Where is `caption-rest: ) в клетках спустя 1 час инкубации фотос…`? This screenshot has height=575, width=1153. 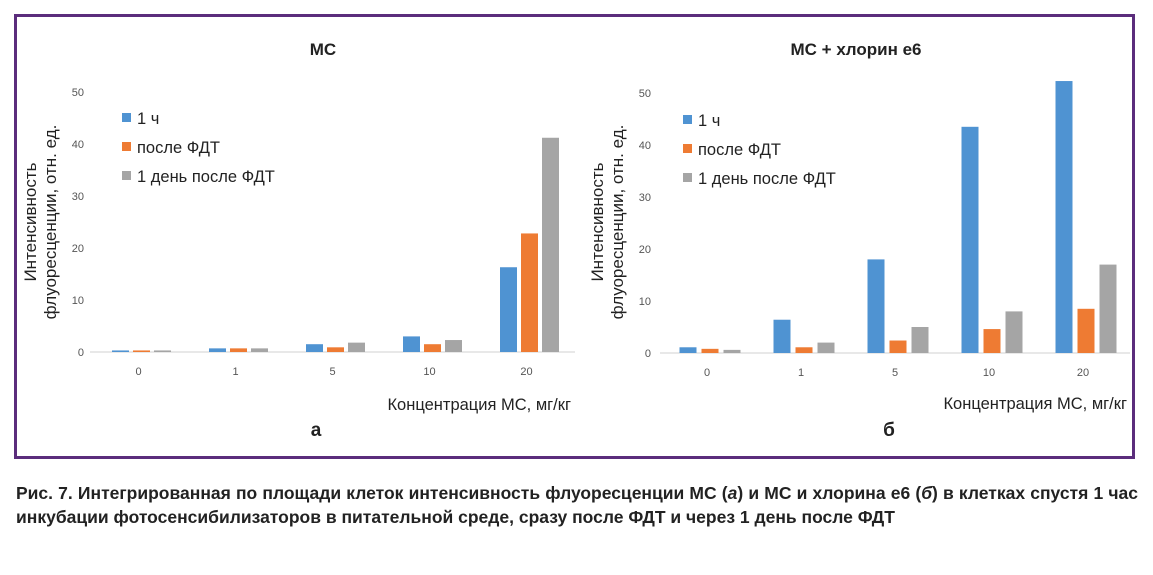
caption-rest: ) в клетках спустя 1 час инкубации фотос… is located at coordinates (577, 505).